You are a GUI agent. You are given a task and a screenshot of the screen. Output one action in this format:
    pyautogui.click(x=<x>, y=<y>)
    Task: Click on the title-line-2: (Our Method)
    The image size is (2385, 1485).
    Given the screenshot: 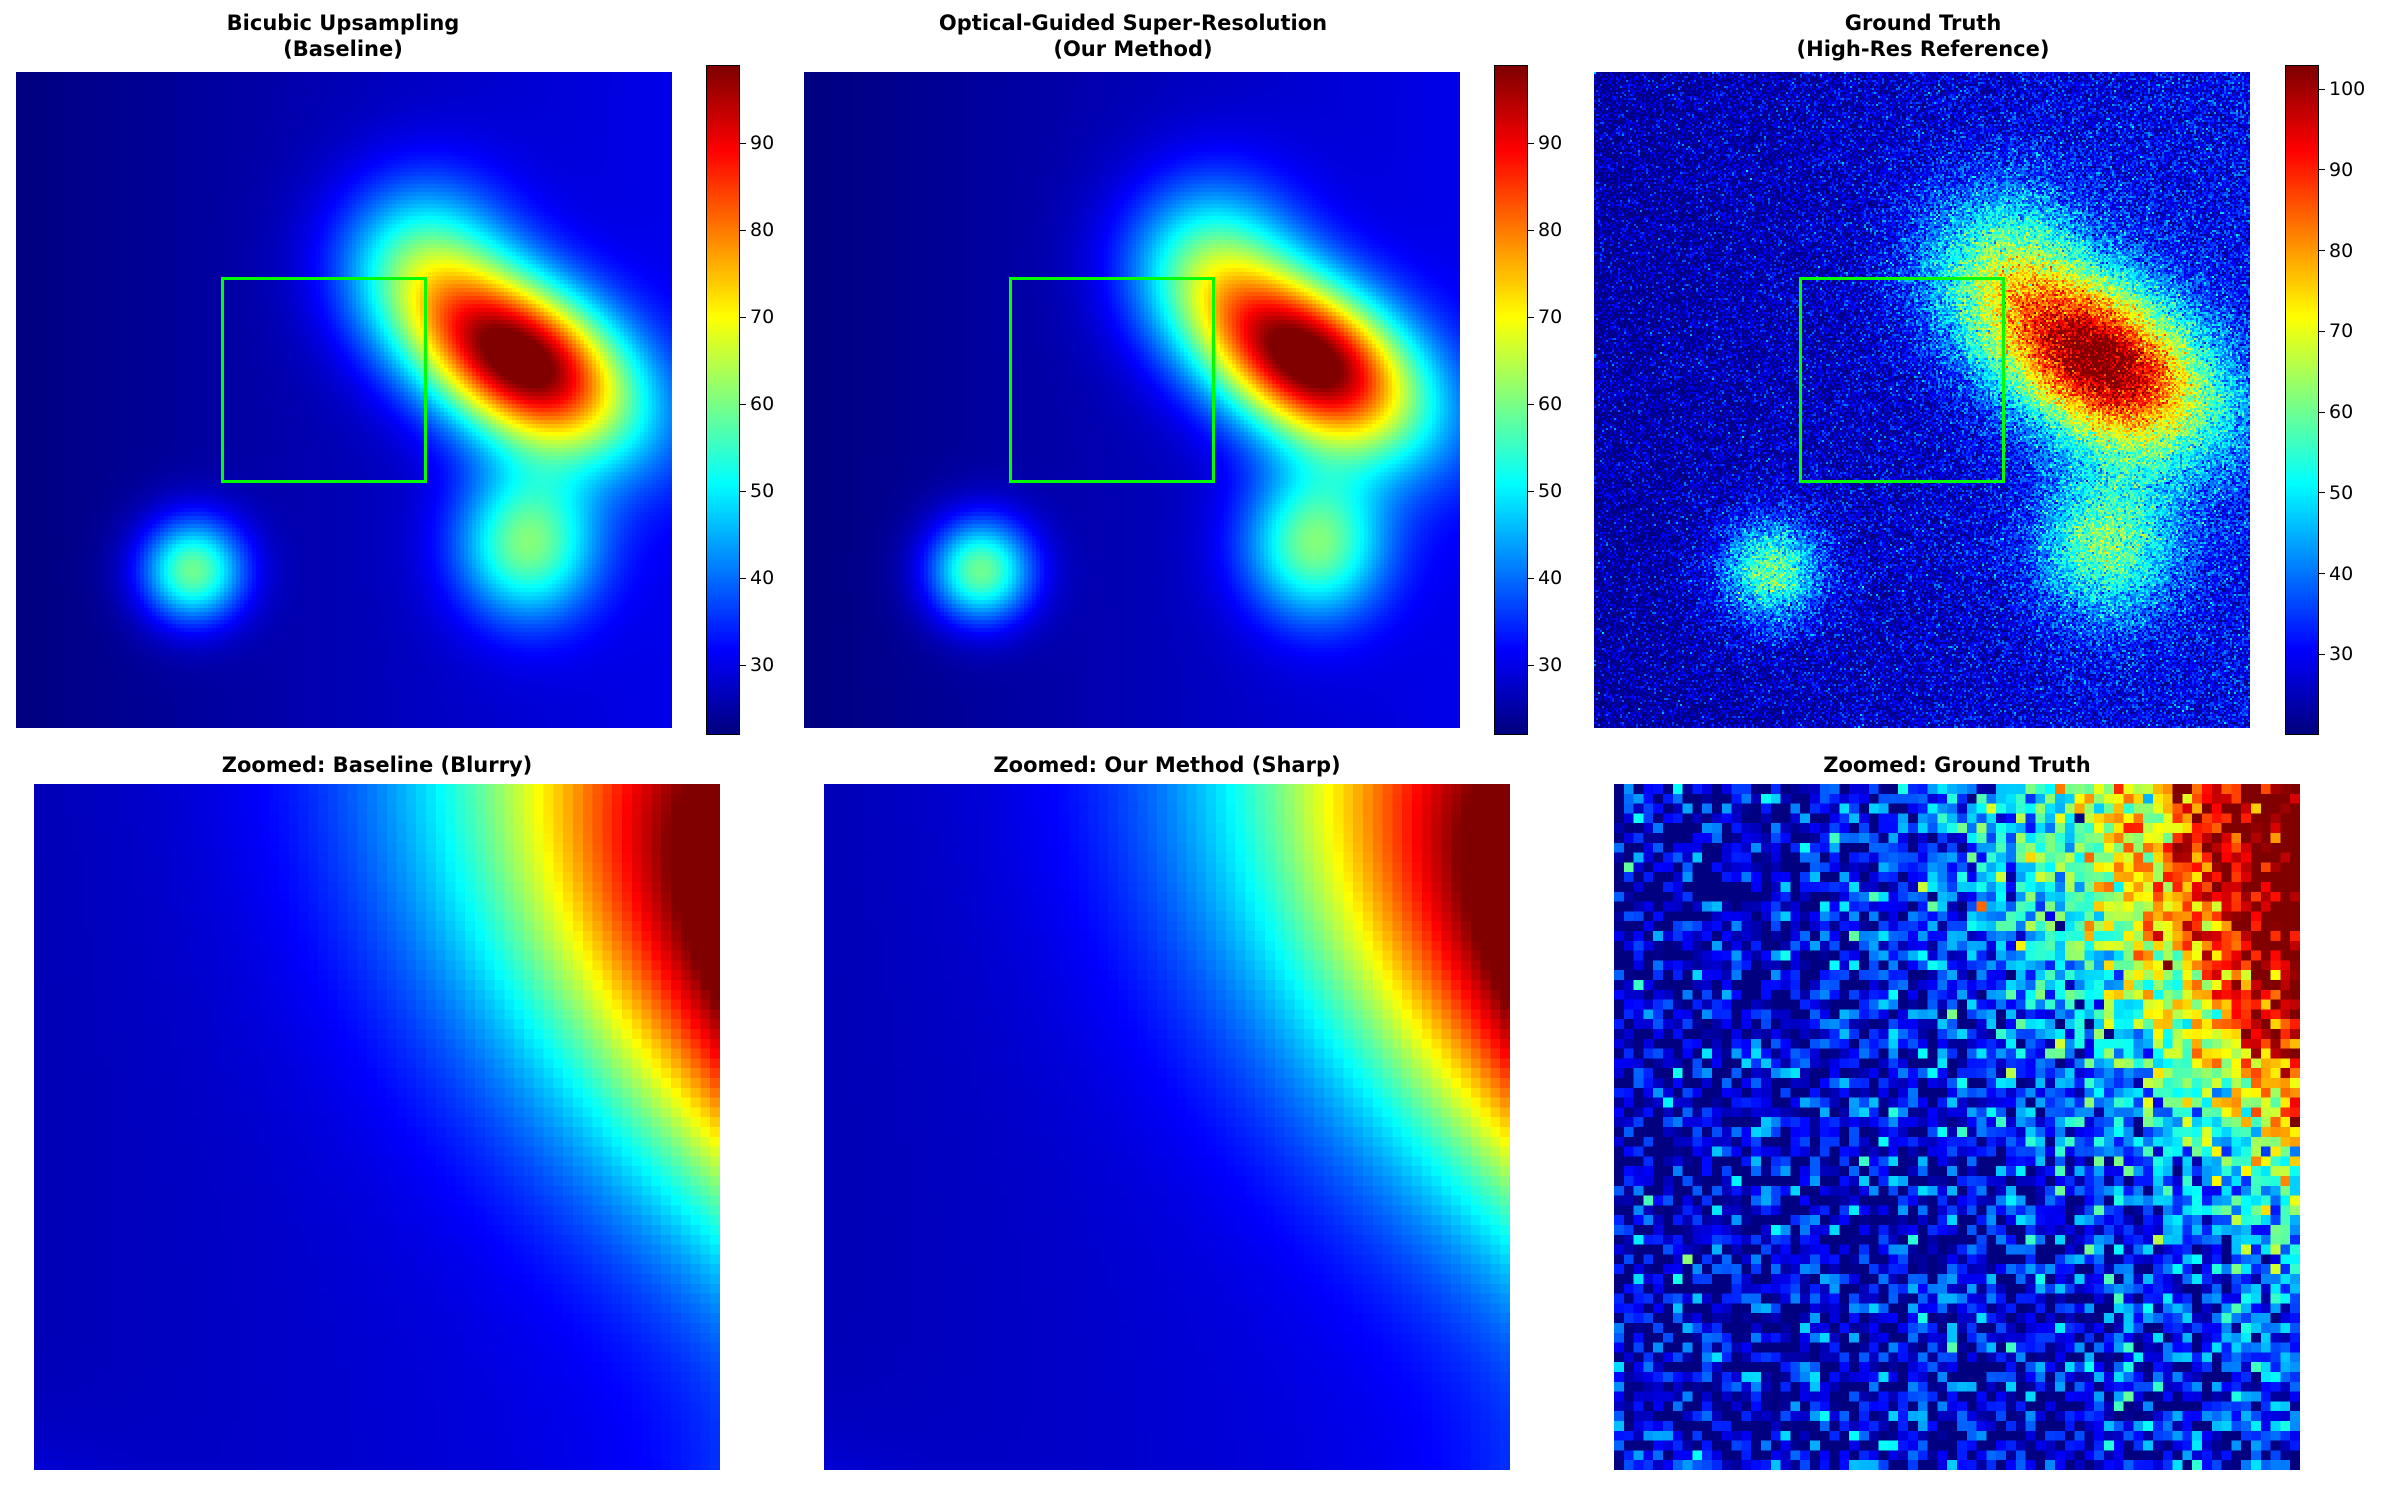 What is the action you would take?
    pyautogui.click(x=1133, y=49)
    